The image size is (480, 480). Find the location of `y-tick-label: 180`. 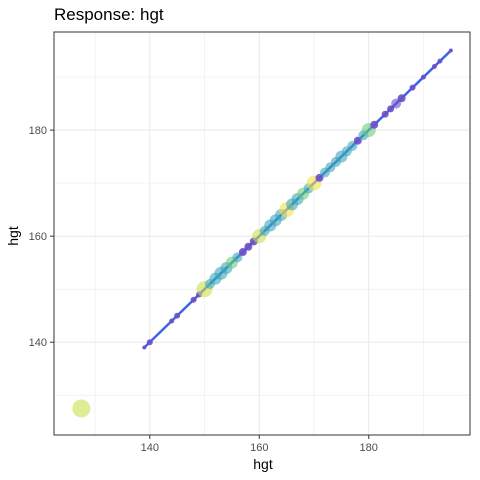

y-tick-label: 180 is located at coordinates (38, 131).